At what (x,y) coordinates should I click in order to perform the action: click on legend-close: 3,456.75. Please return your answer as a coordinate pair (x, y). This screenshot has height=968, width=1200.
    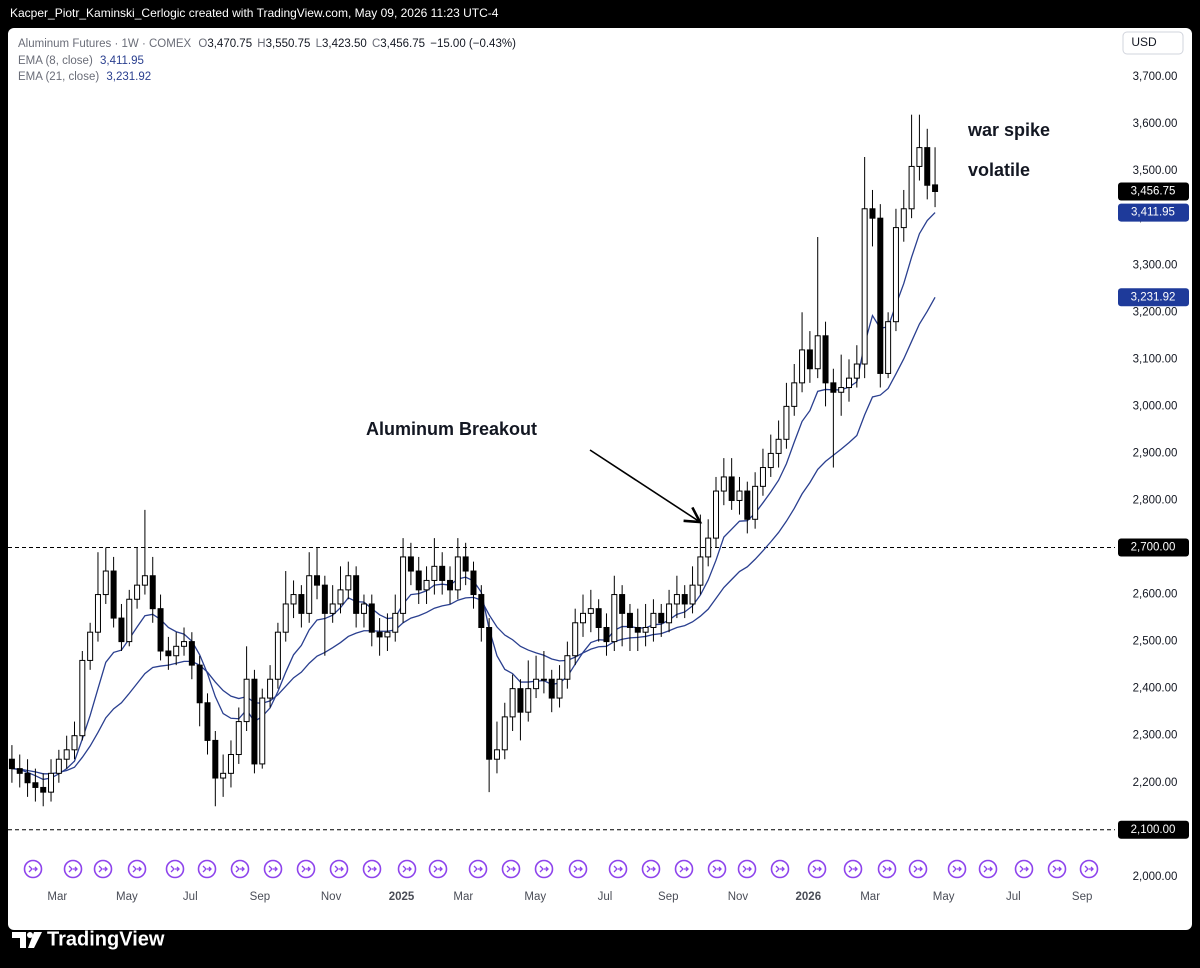
    Looking at the image, I should click on (402, 44).